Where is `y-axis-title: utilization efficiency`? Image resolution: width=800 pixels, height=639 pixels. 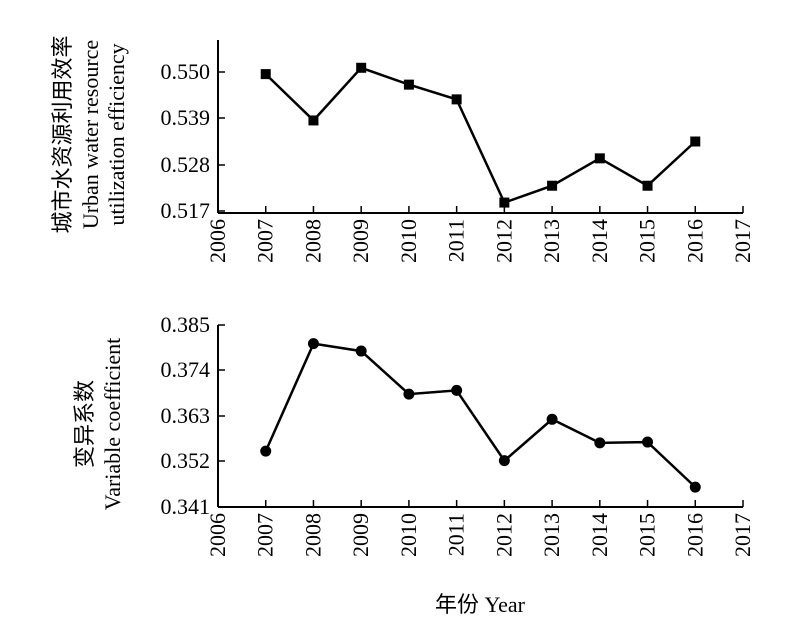 y-axis-title: utilization efficiency is located at coordinates (116, 134).